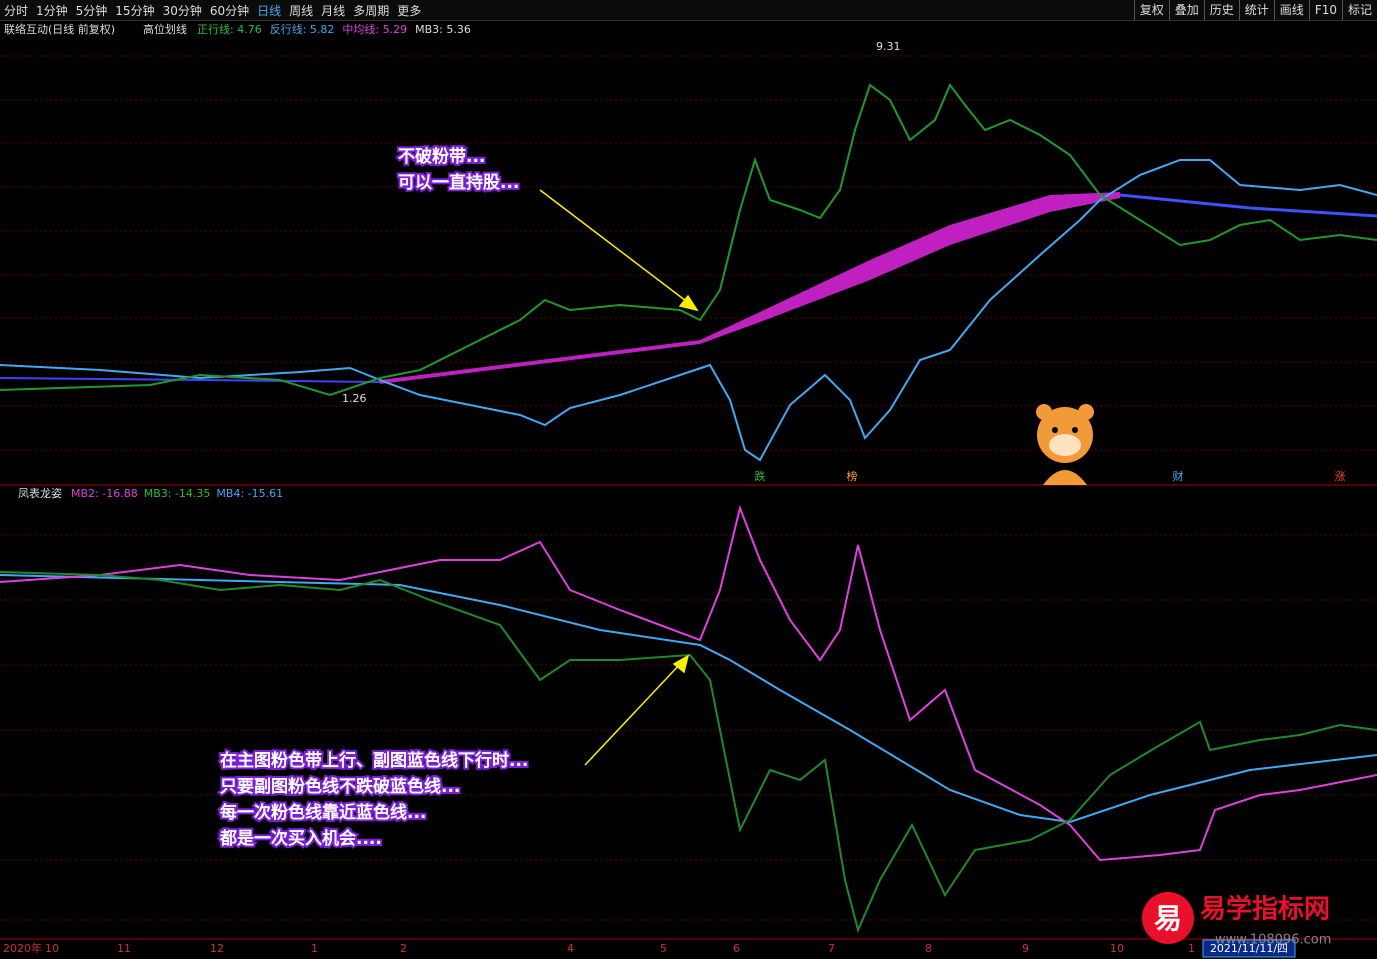 Image resolution: width=1377 pixels, height=959 pixels. I want to click on site-url: www.108096.com, so click(1273, 940).